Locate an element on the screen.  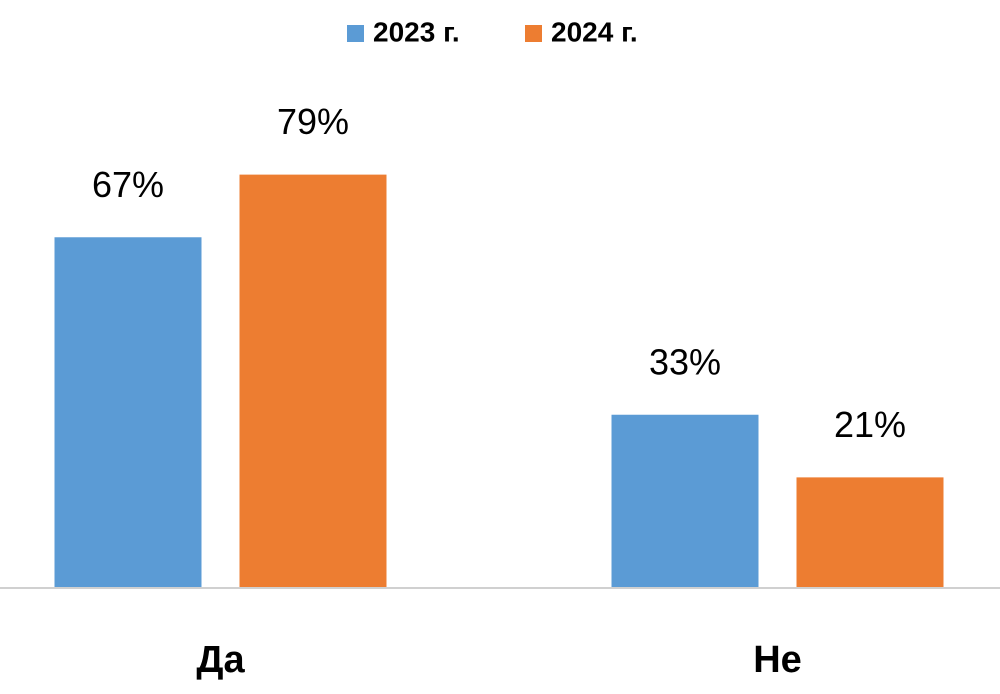
value-label: 79% is located at coordinates (313, 121).